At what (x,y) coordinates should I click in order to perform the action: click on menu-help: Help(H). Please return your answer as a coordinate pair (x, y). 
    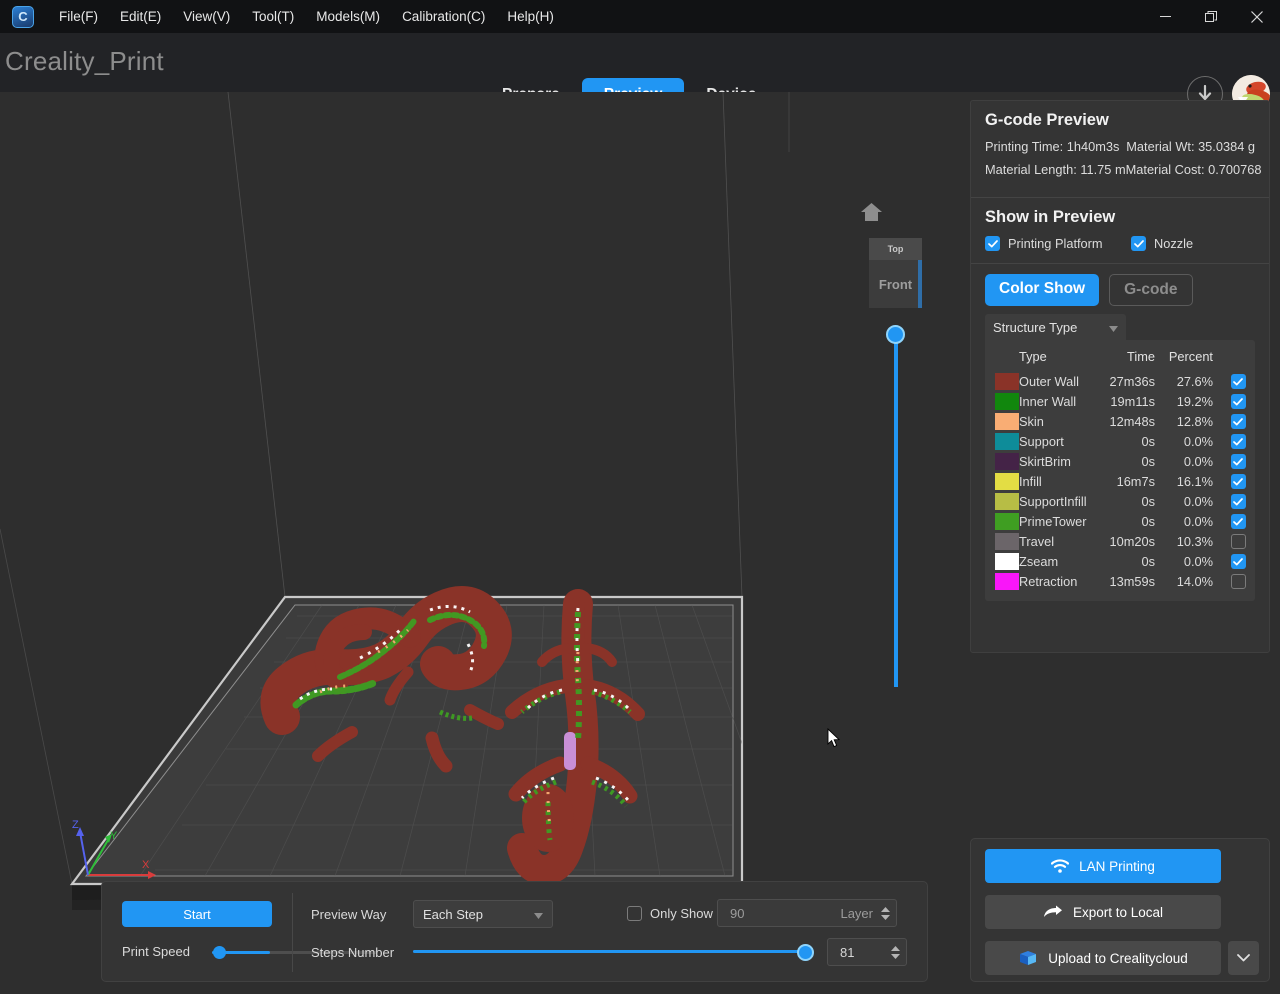
    Looking at the image, I should click on (530, 16).